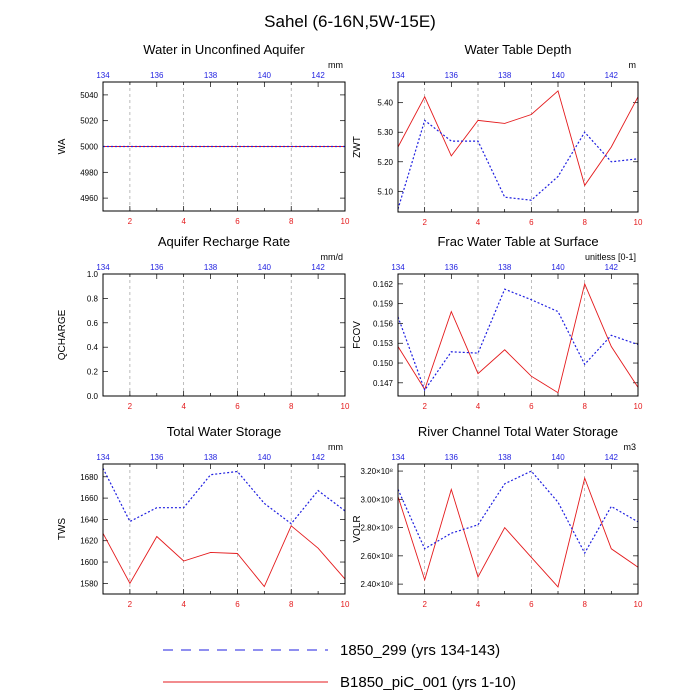 The height and width of the screenshot is (700, 700). What do you see at coordinates (357, 147) in the screenshot?
I see `y-axis-label: ZWT` at bounding box center [357, 147].